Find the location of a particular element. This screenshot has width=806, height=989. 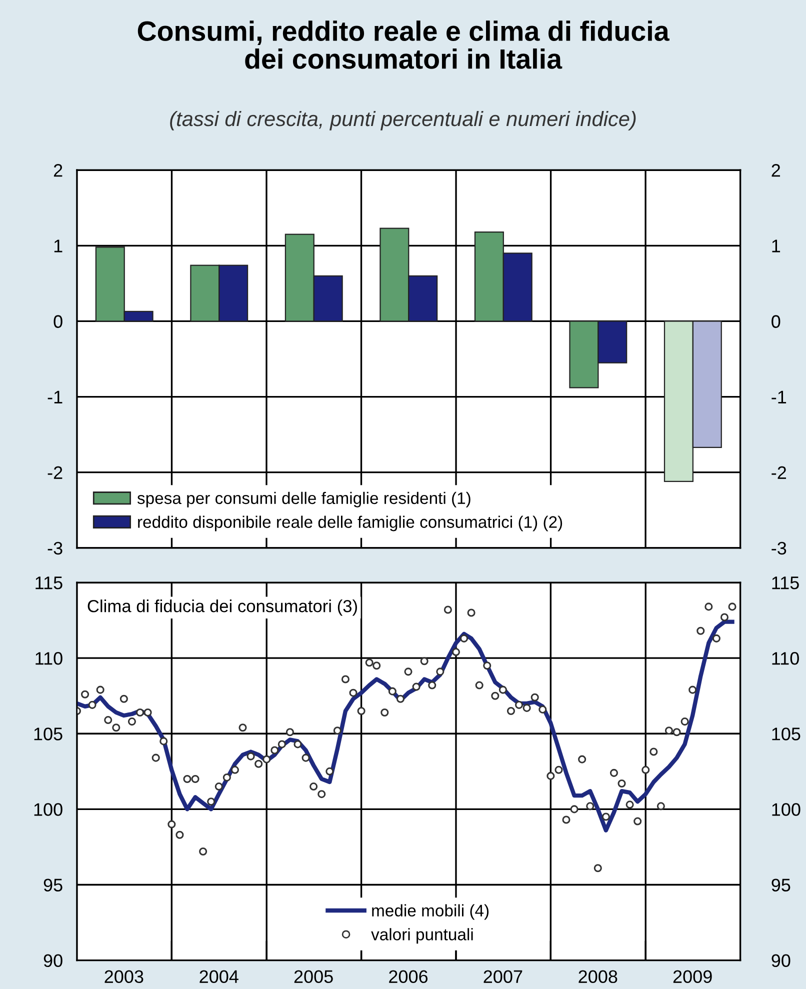

x-tick-label: 2005 is located at coordinates (313, 977).